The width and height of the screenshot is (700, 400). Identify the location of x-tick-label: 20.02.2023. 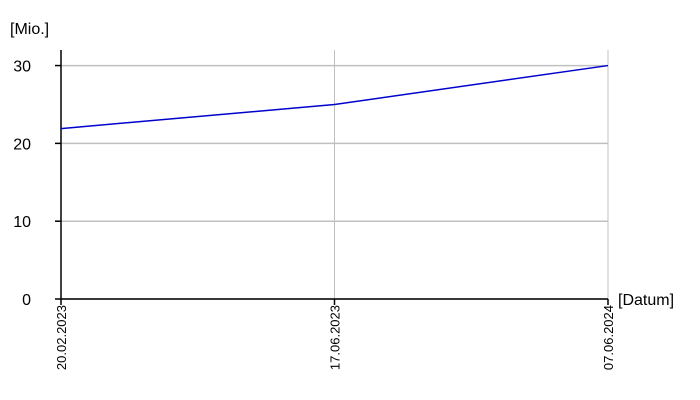
(61, 337).